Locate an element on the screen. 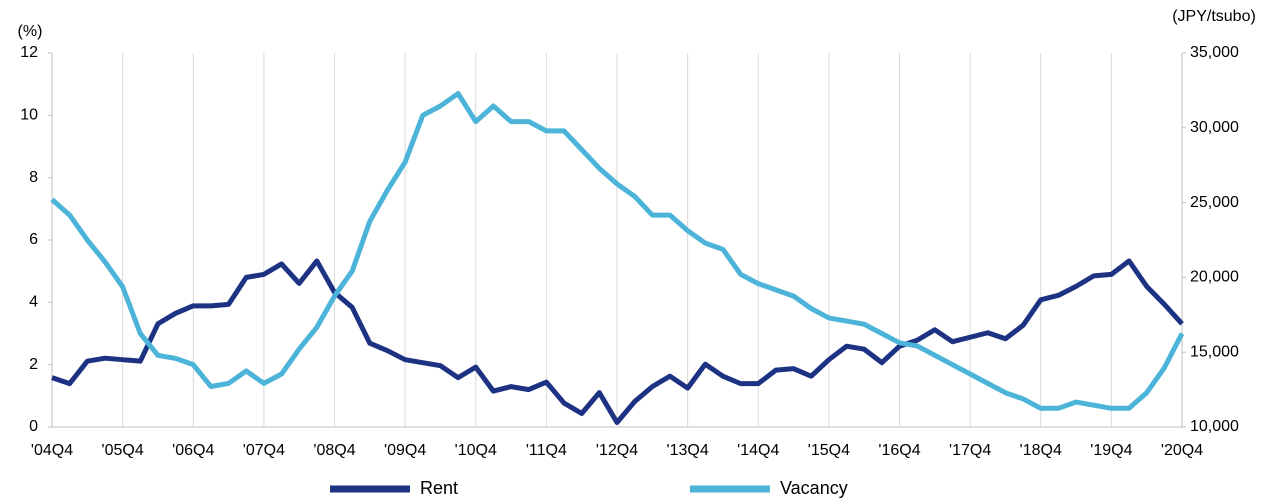  x-tick-label: '14Q4 is located at coordinates (758, 450).